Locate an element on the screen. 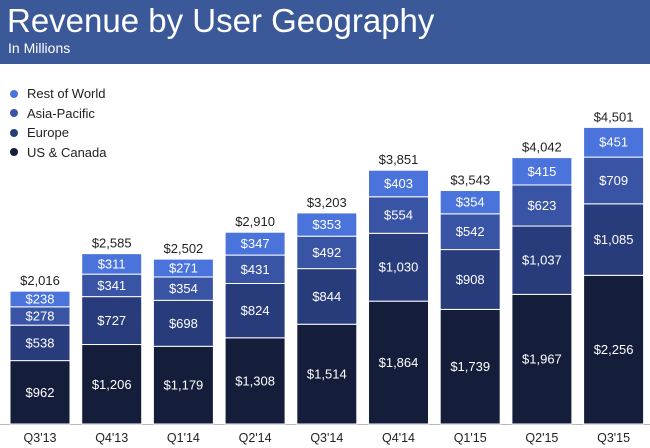 Image resolution: width=650 pixels, height=448 pixels. title-banner: Revenue by User Geography In Millions is located at coordinates (325, 32).